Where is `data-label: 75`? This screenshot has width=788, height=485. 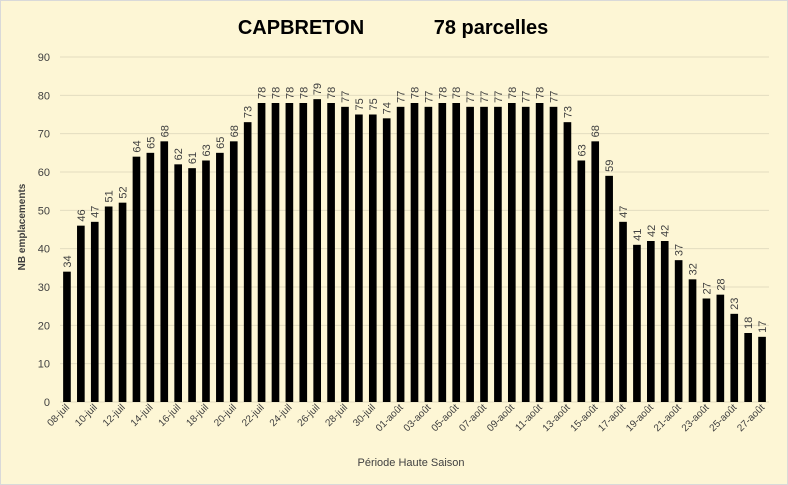
data-label: 75 is located at coordinates (360, 104).